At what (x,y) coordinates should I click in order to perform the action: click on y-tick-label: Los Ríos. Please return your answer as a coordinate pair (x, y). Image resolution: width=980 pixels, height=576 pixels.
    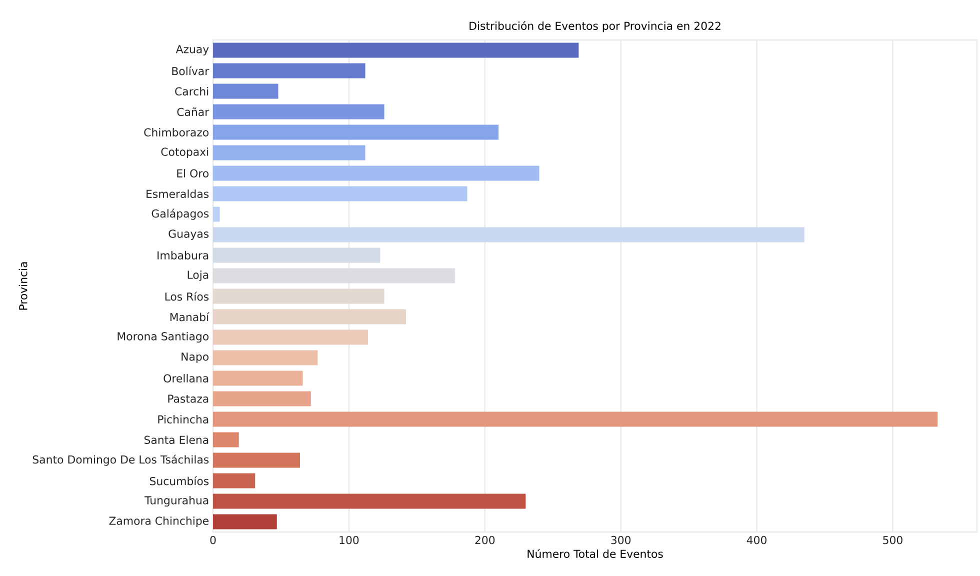
    Looking at the image, I should click on (187, 296).